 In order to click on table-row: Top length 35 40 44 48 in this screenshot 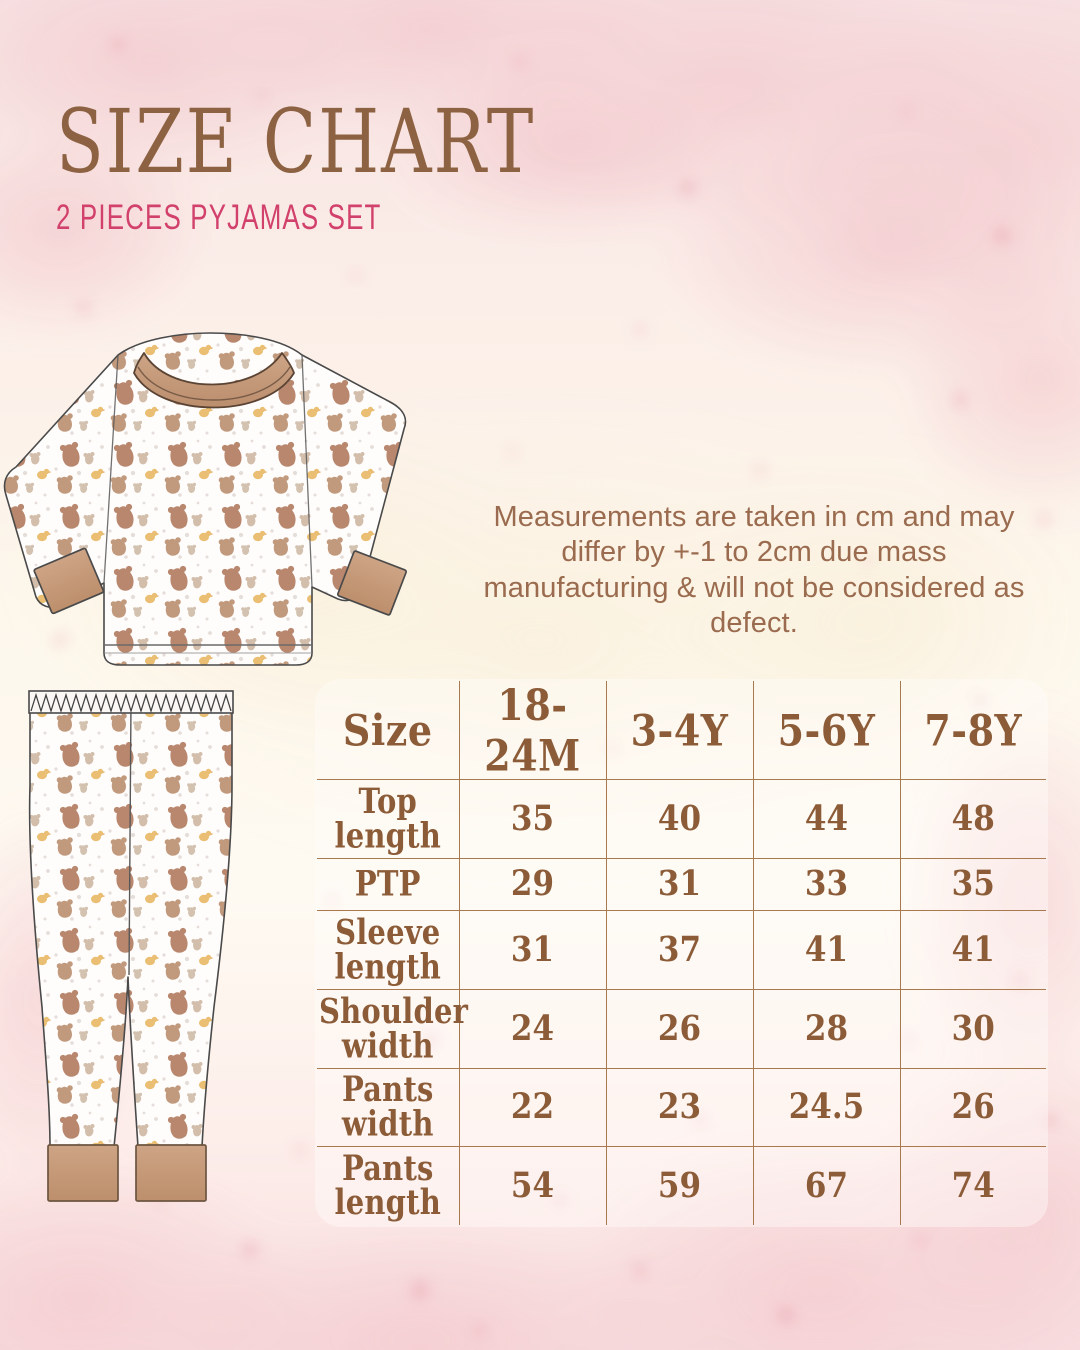, I will do `click(681, 818)`.